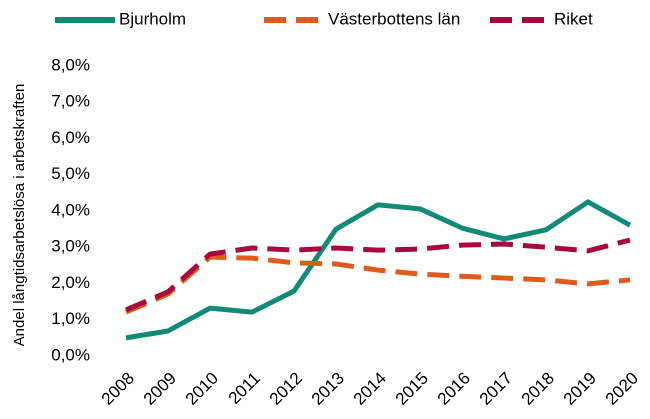 The image size is (650, 419). Describe the element at coordinates (152, 18) in the screenshot. I see `legend-label: Bjurholm` at that location.